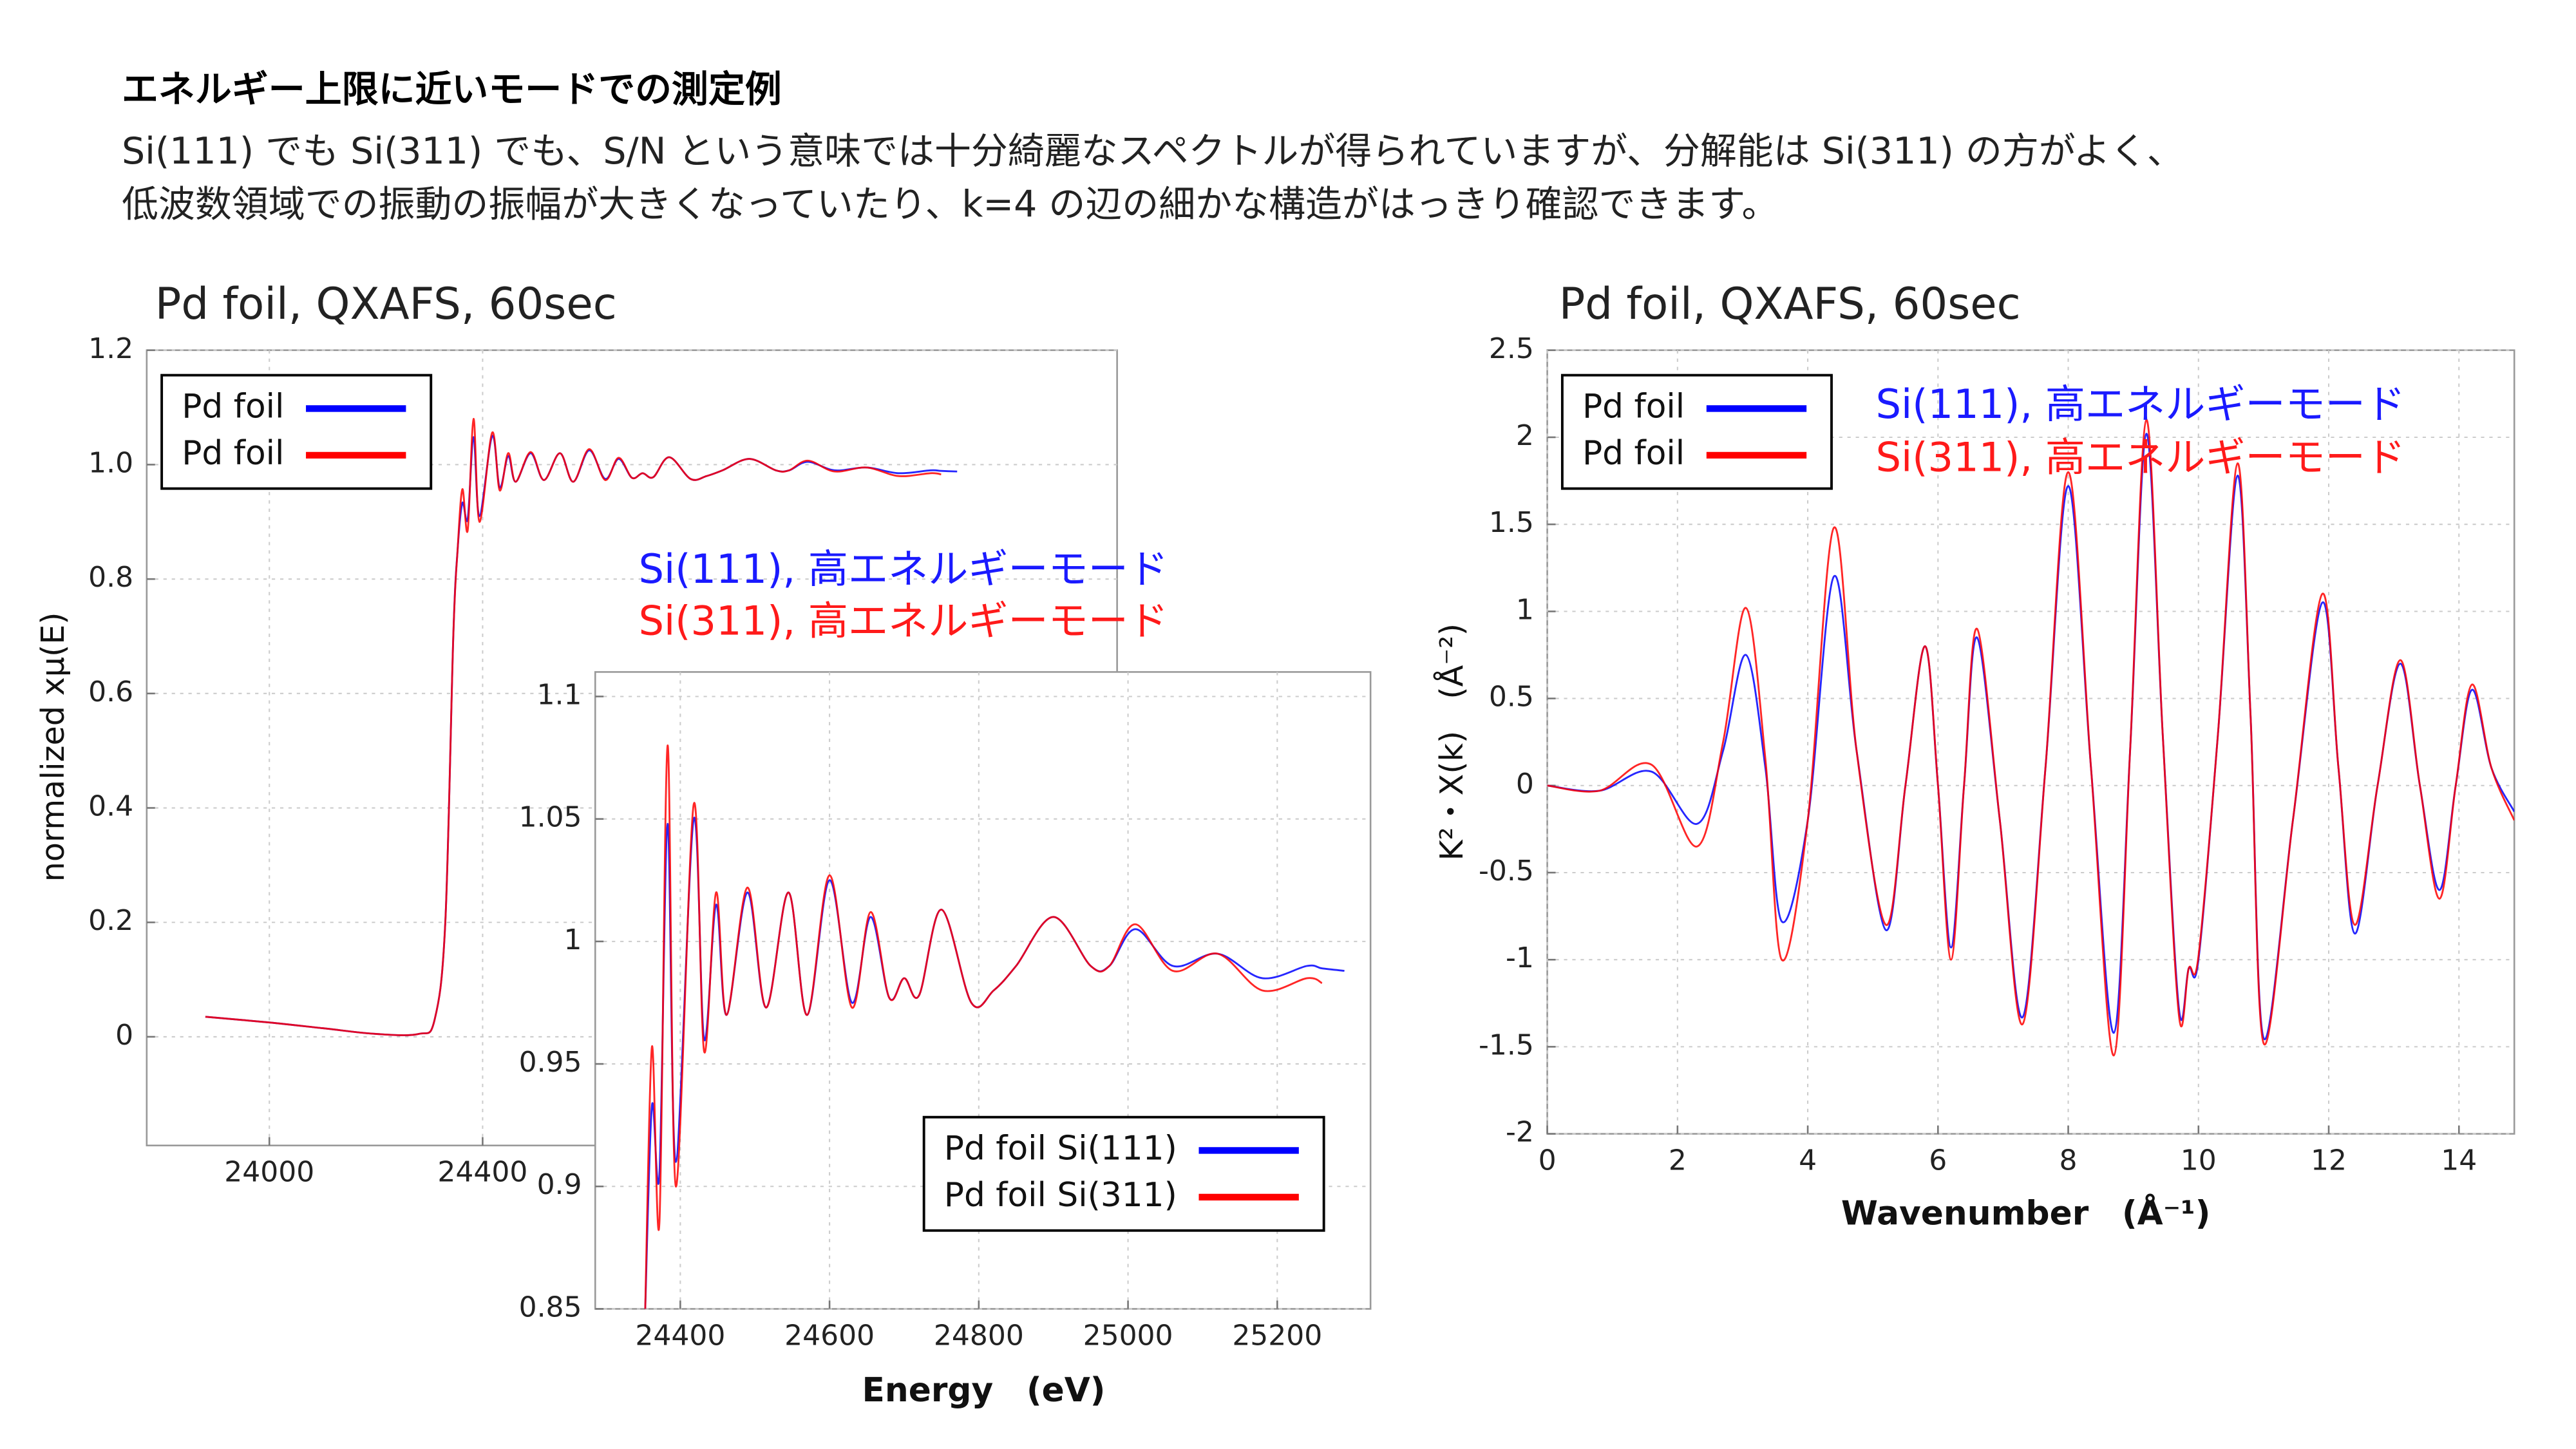  I want to click on y-tick-label: -2, so click(1520, 1132).